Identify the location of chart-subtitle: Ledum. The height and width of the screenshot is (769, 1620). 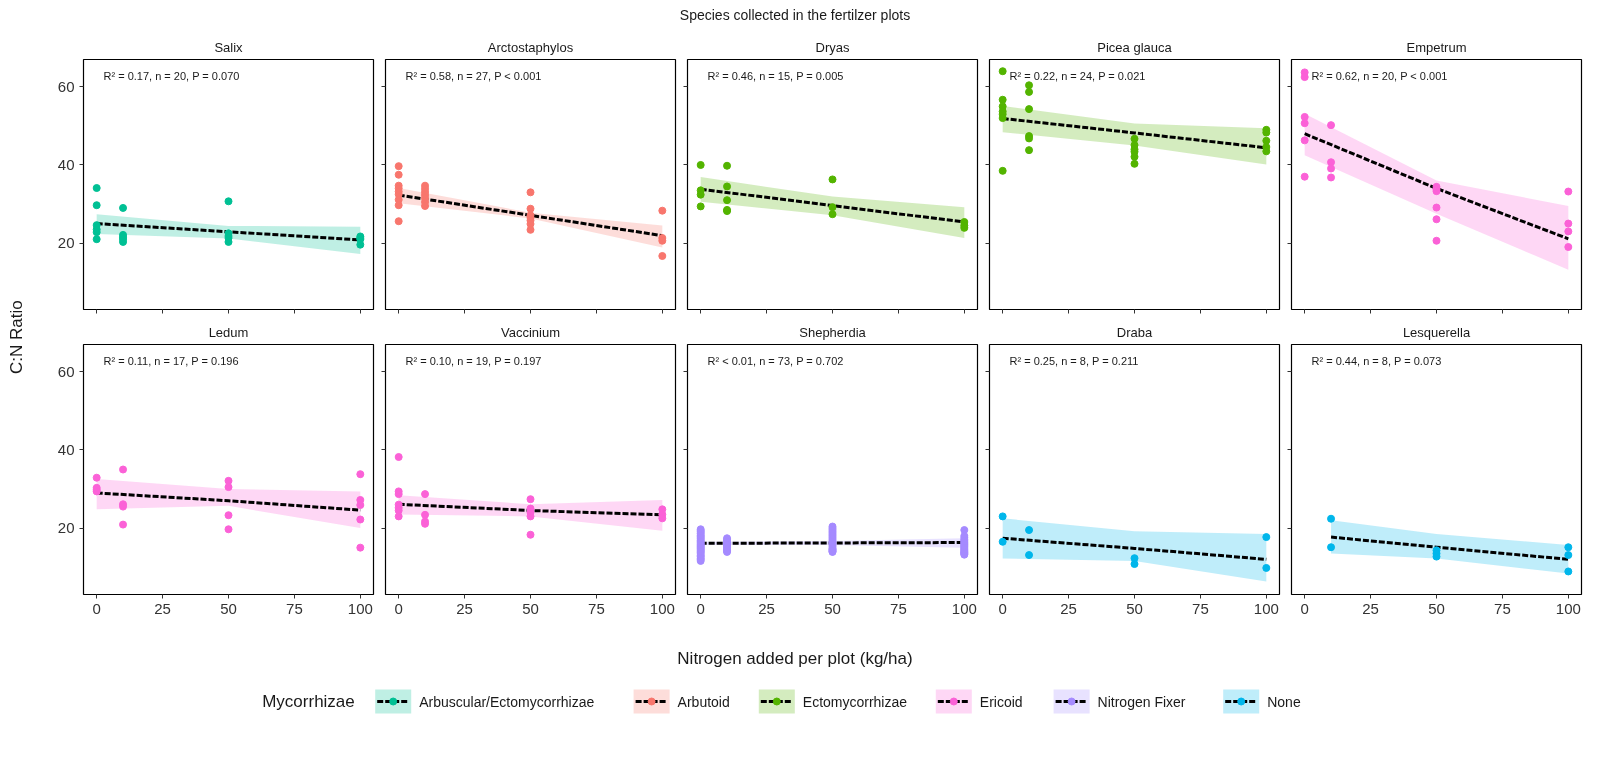
(228, 332).